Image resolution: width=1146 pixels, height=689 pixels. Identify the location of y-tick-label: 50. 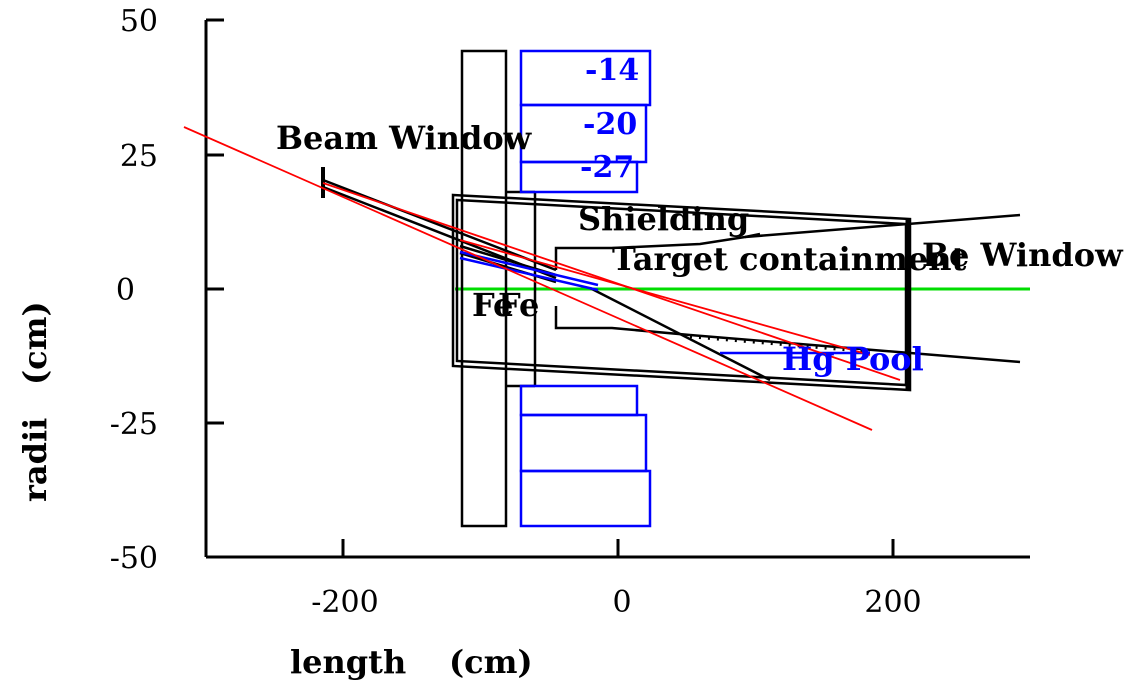
(139, 21).